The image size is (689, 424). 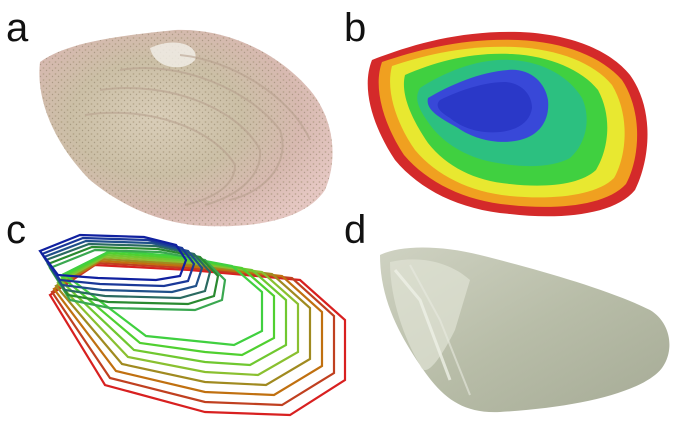 I want to click on panel-label-d: d, so click(x=355, y=230).